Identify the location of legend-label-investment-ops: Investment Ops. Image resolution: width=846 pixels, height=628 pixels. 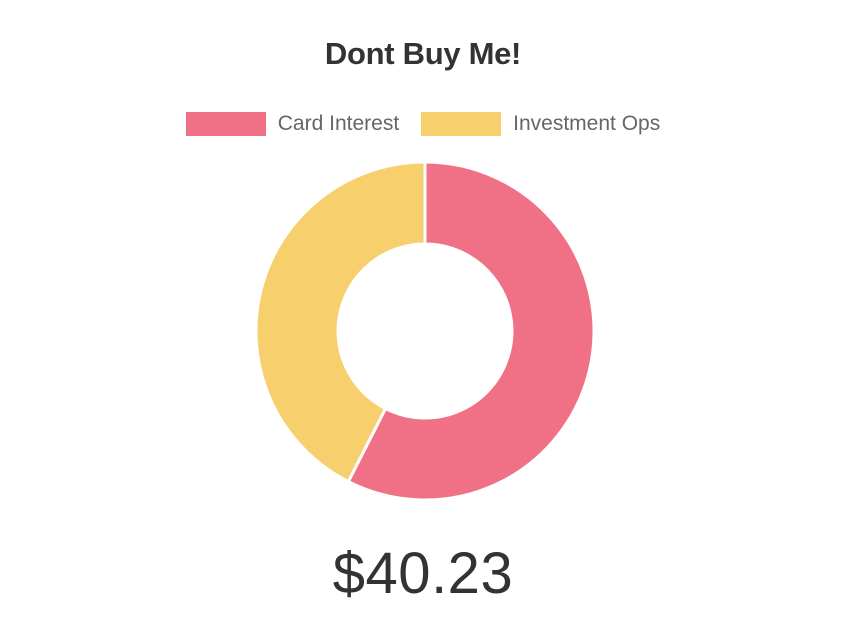
(587, 123).